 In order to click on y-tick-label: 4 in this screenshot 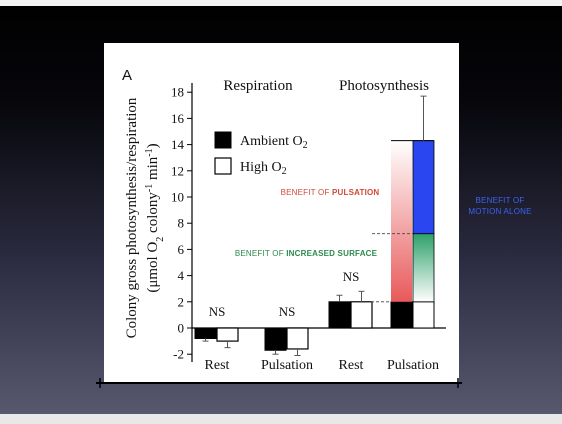, I will do `click(181, 275)`.